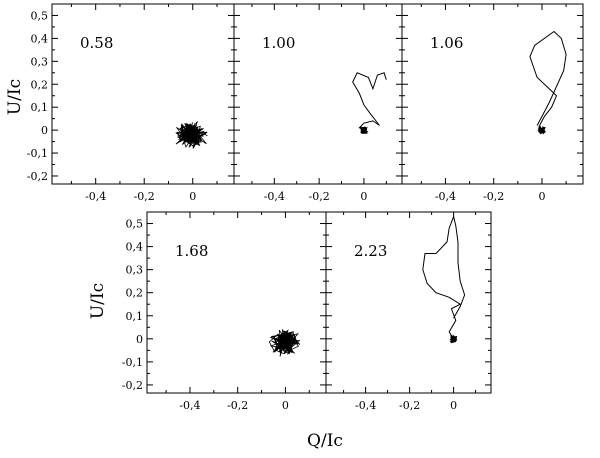 This screenshot has width=600, height=458. Describe the element at coordinates (98, 301) in the screenshot. I see `y-axis-title-bottom: U/Ic` at that location.